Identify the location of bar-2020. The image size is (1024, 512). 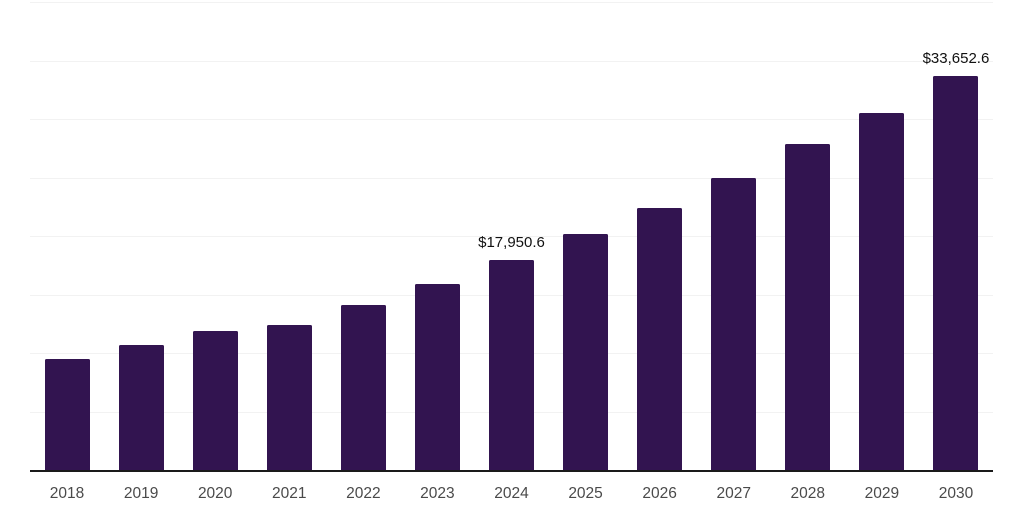
(215, 400).